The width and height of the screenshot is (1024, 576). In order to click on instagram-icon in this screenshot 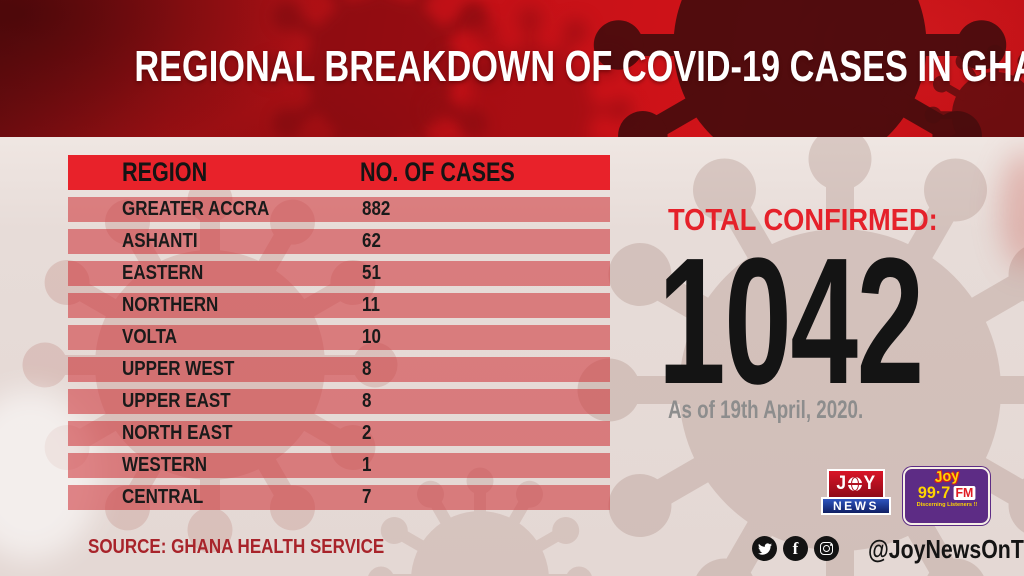, I will do `click(826, 548)`.